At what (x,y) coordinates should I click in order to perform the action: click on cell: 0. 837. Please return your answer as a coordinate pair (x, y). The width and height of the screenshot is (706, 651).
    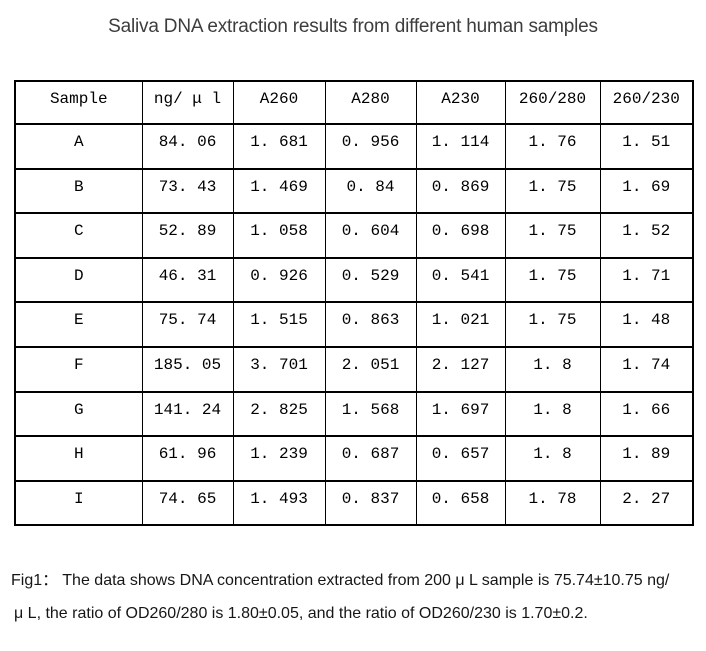
    Looking at the image, I should click on (370, 503).